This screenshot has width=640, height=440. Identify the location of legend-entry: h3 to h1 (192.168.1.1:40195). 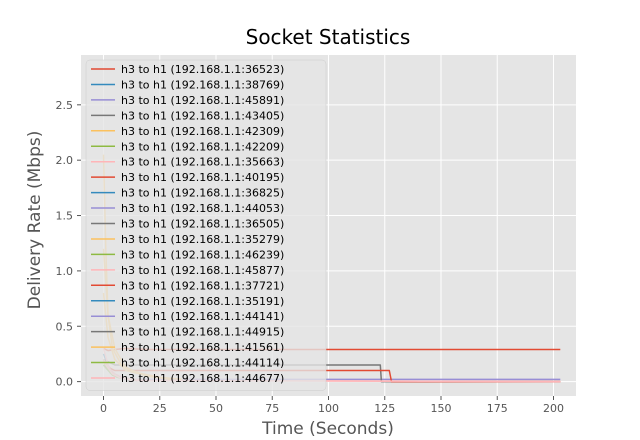
(202, 177).